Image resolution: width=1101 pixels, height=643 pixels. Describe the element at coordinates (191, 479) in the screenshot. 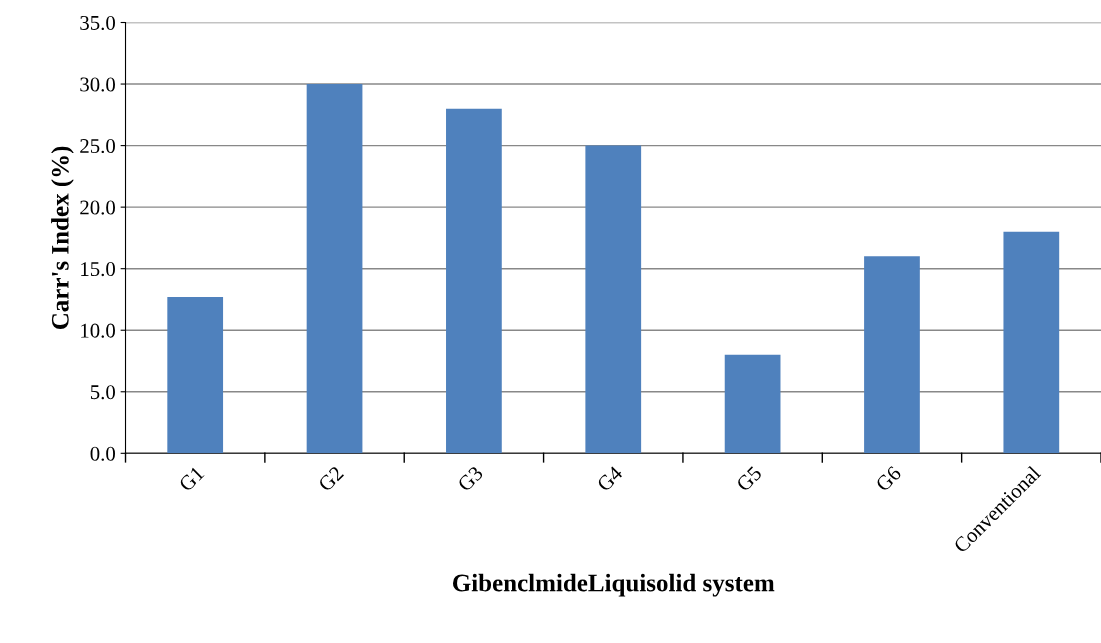

I see `x-tick-label: G1` at that location.